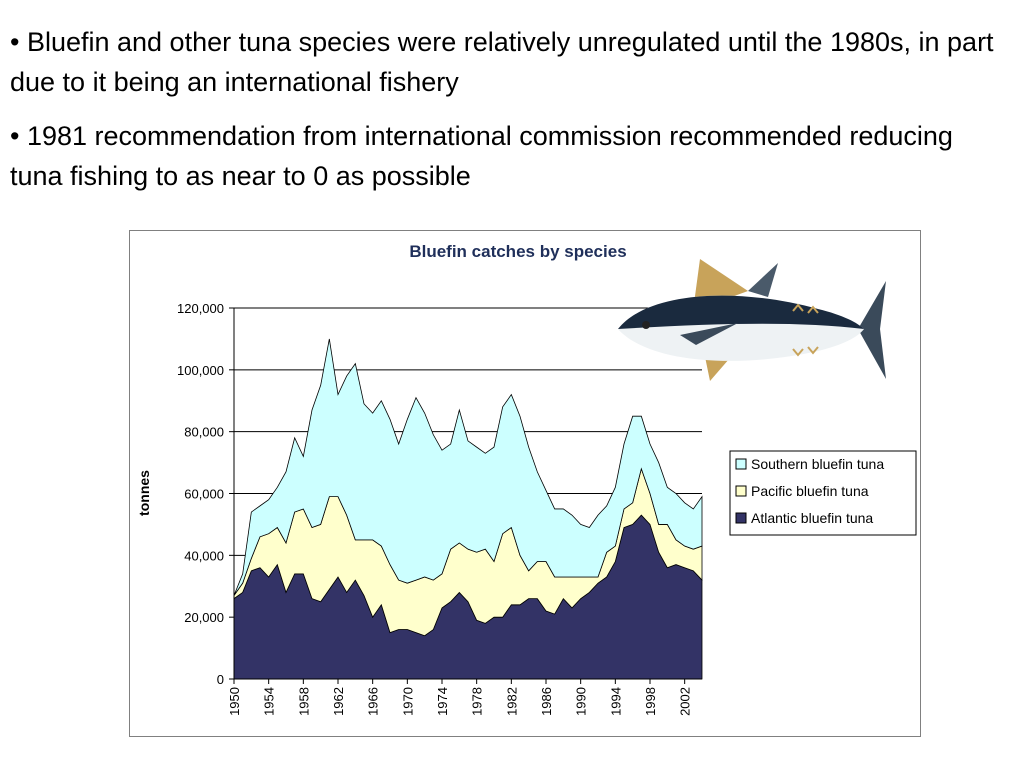 This screenshot has height=768, width=1024. I want to click on y-tick-label: 20,000, so click(204, 617).